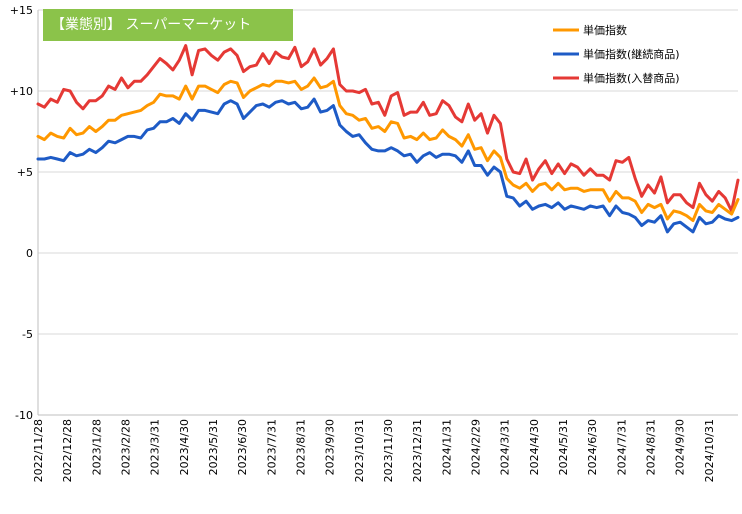 This screenshot has height=514, width=742. What do you see at coordinates (631, 78) in the screenshot?
I see `legend-label: 単価指数(入替商品)` at bounding box center [631, 78].